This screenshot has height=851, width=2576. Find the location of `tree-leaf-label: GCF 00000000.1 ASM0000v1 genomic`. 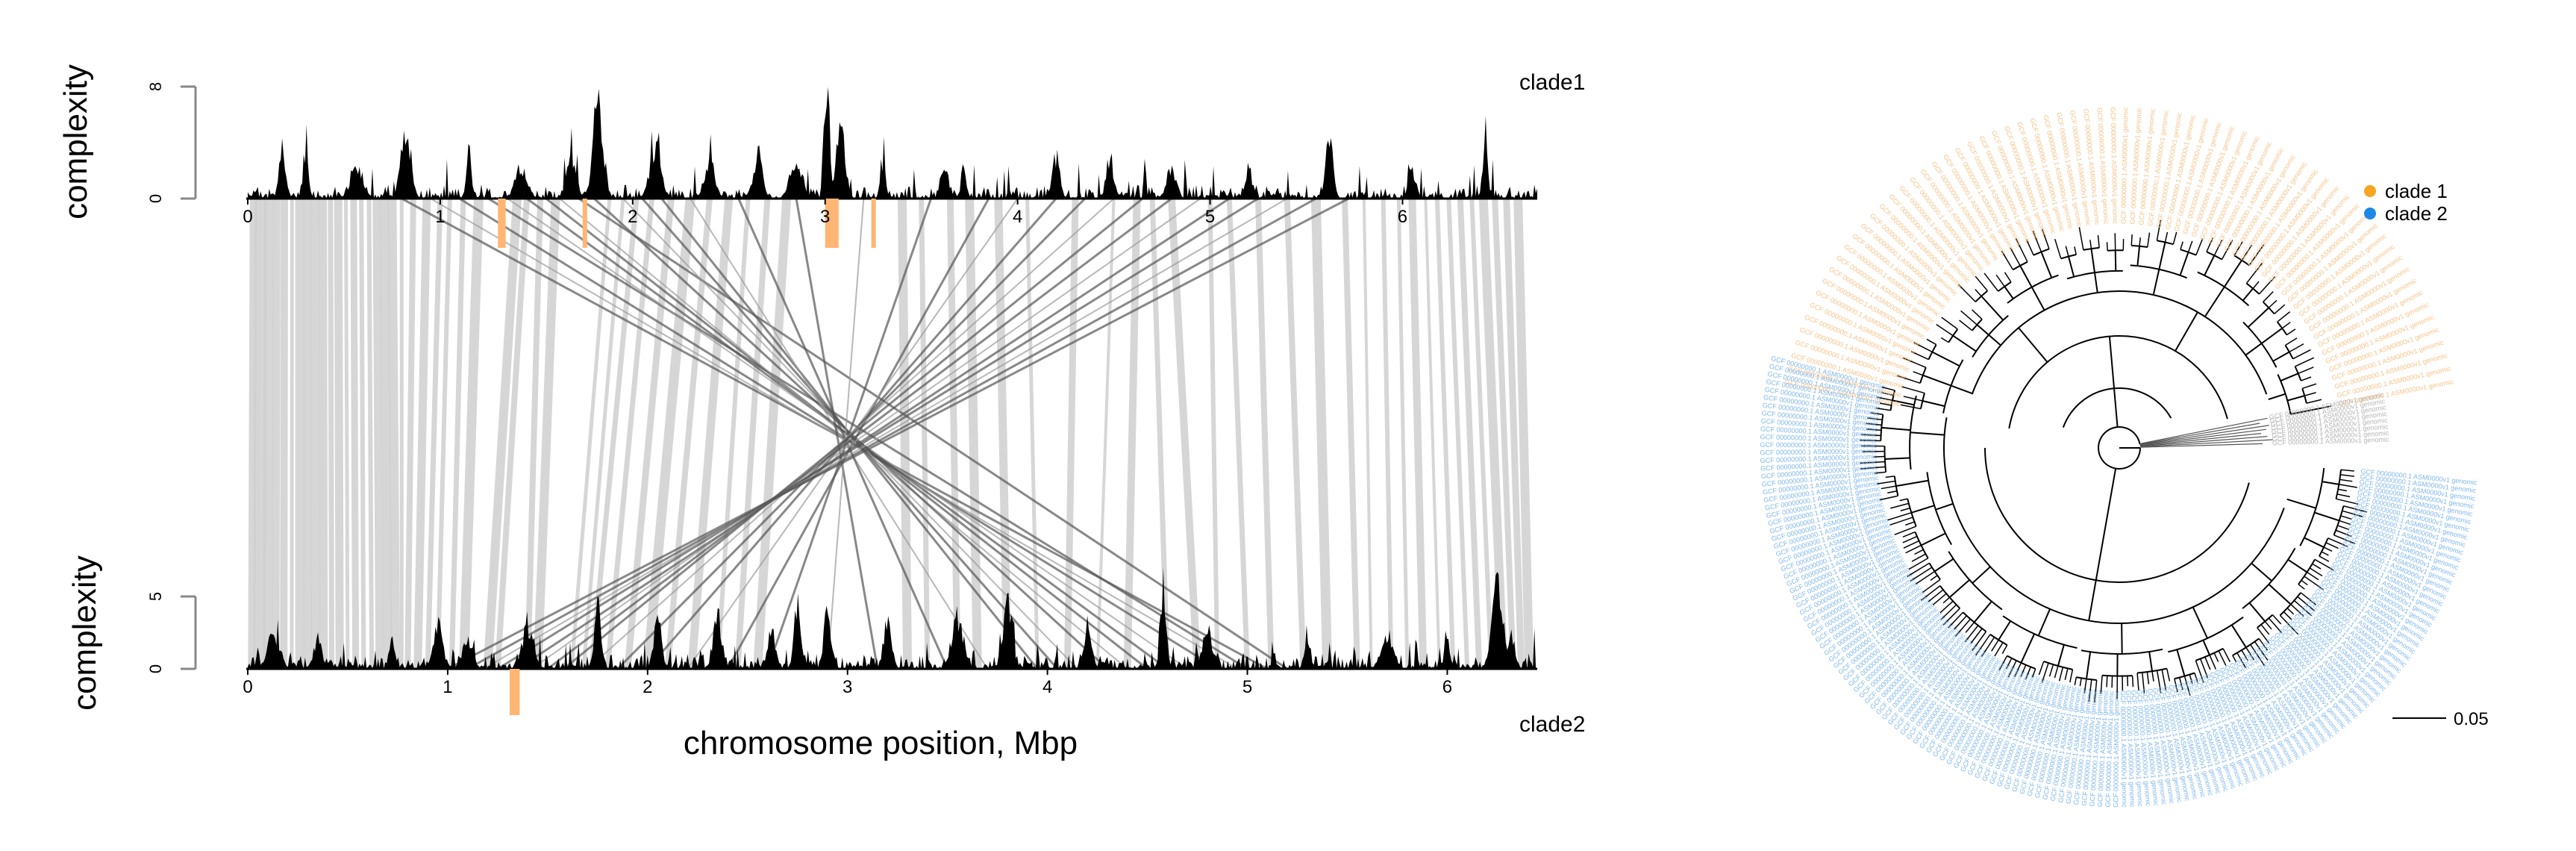

tree-leaf-label: GCF 00000000.1 ASM0000v1 genomic is located at coordinates (2116, 748).